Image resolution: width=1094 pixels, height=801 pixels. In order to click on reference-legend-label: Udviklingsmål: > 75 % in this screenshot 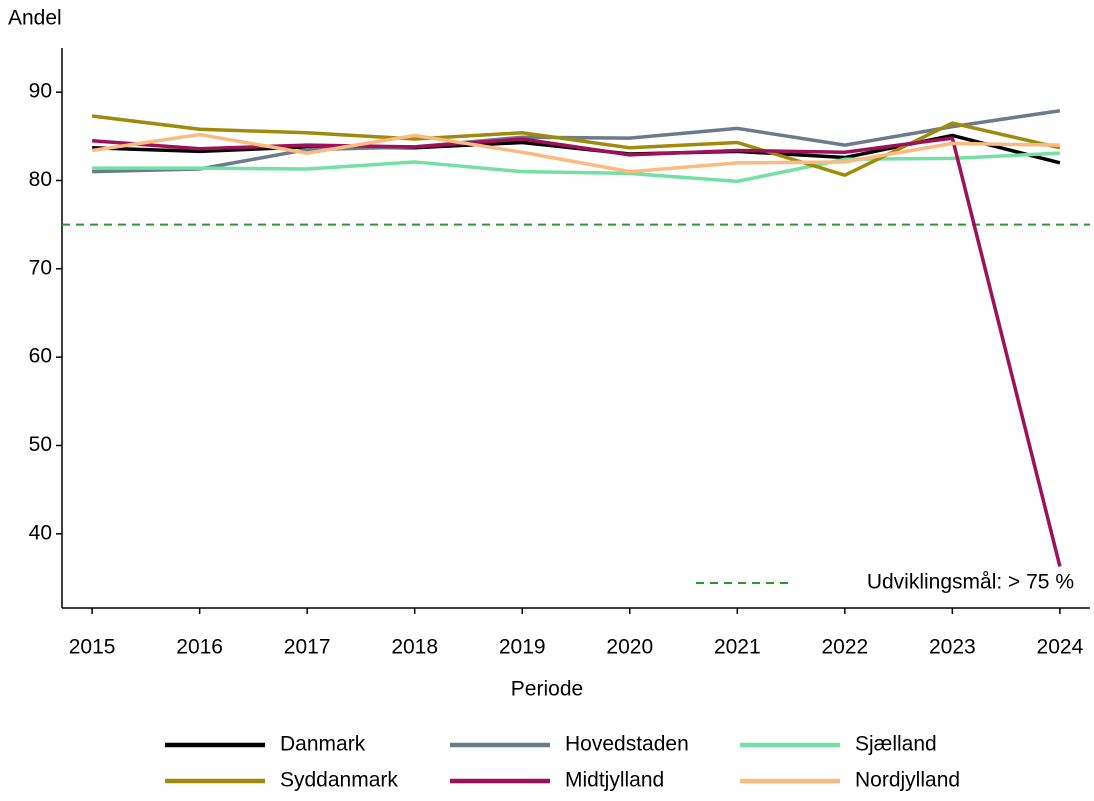, I will do `click(970, 582)`.